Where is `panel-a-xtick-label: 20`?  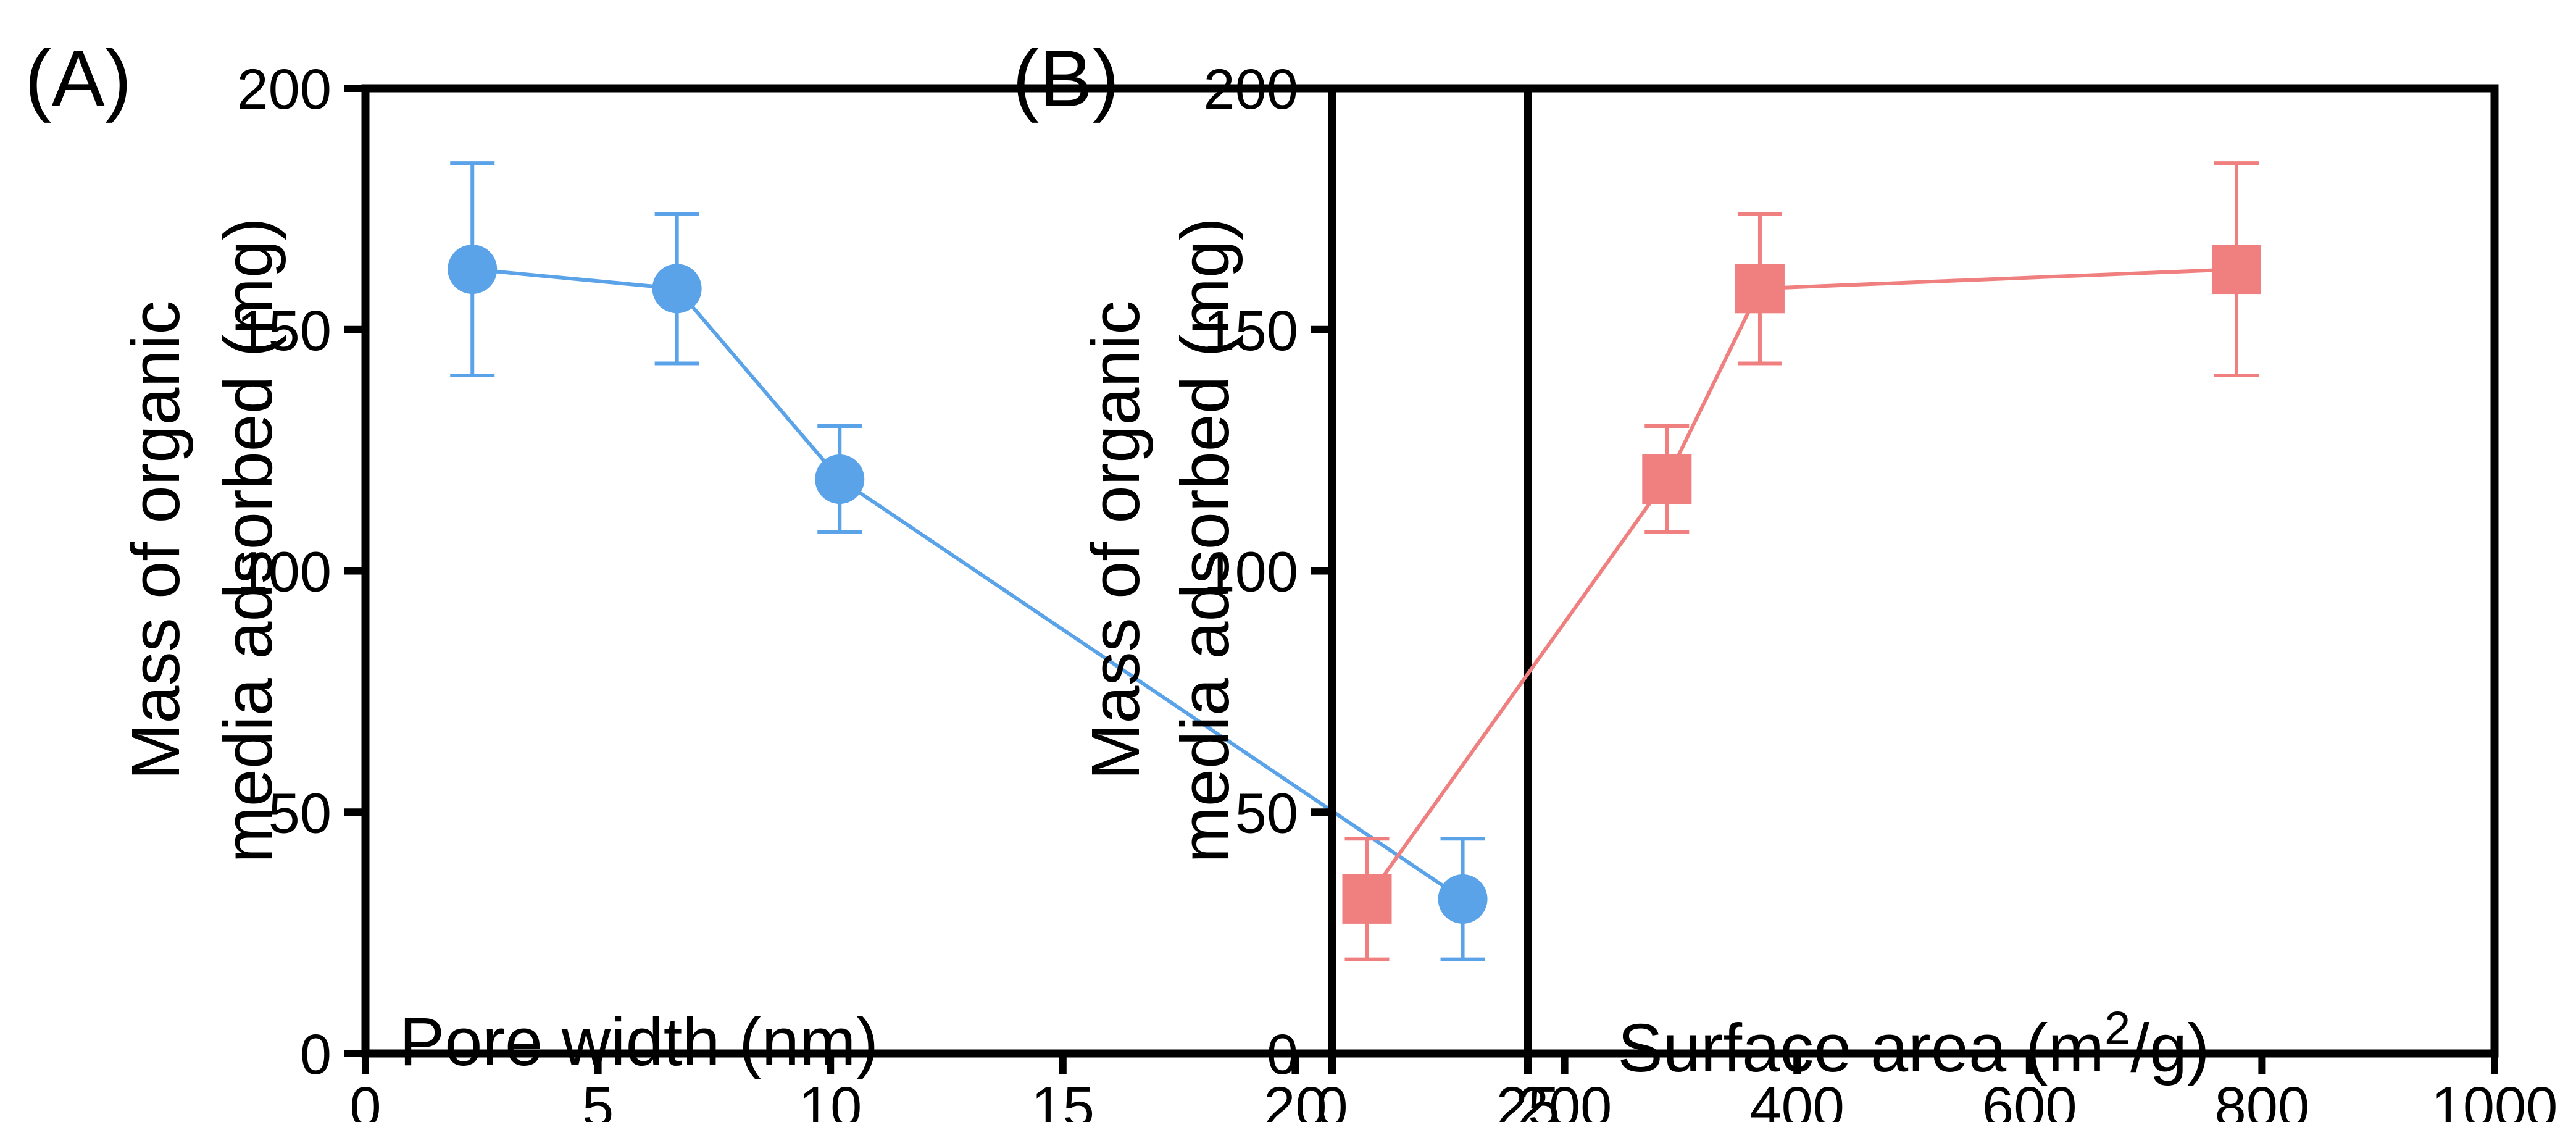 panel-a-xtick-label: 20 is located at coordinates (1295, 1099).